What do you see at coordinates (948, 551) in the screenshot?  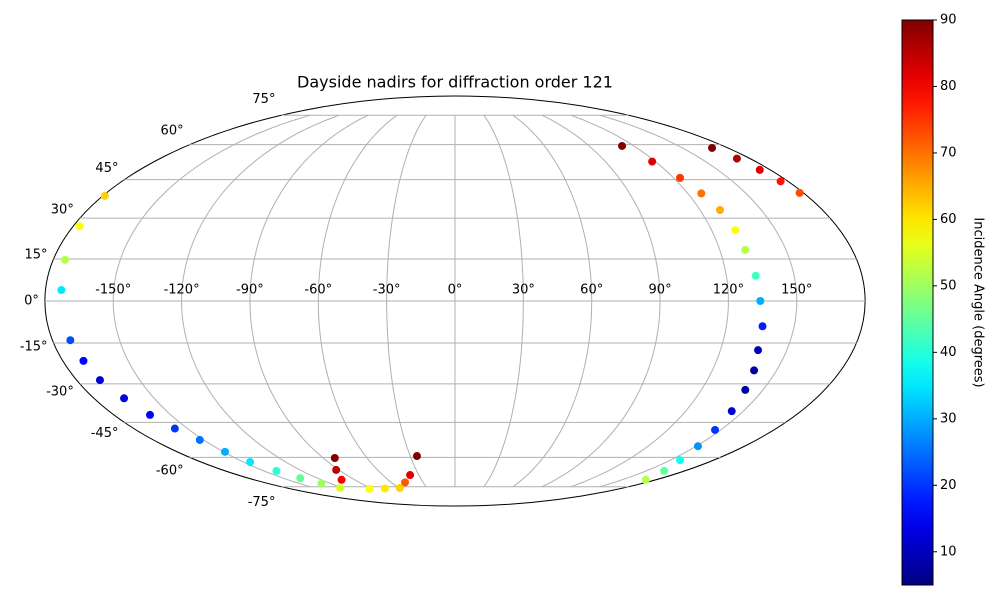 I see `colorbar-tick-label: 10` at bounding box center [948, 551].